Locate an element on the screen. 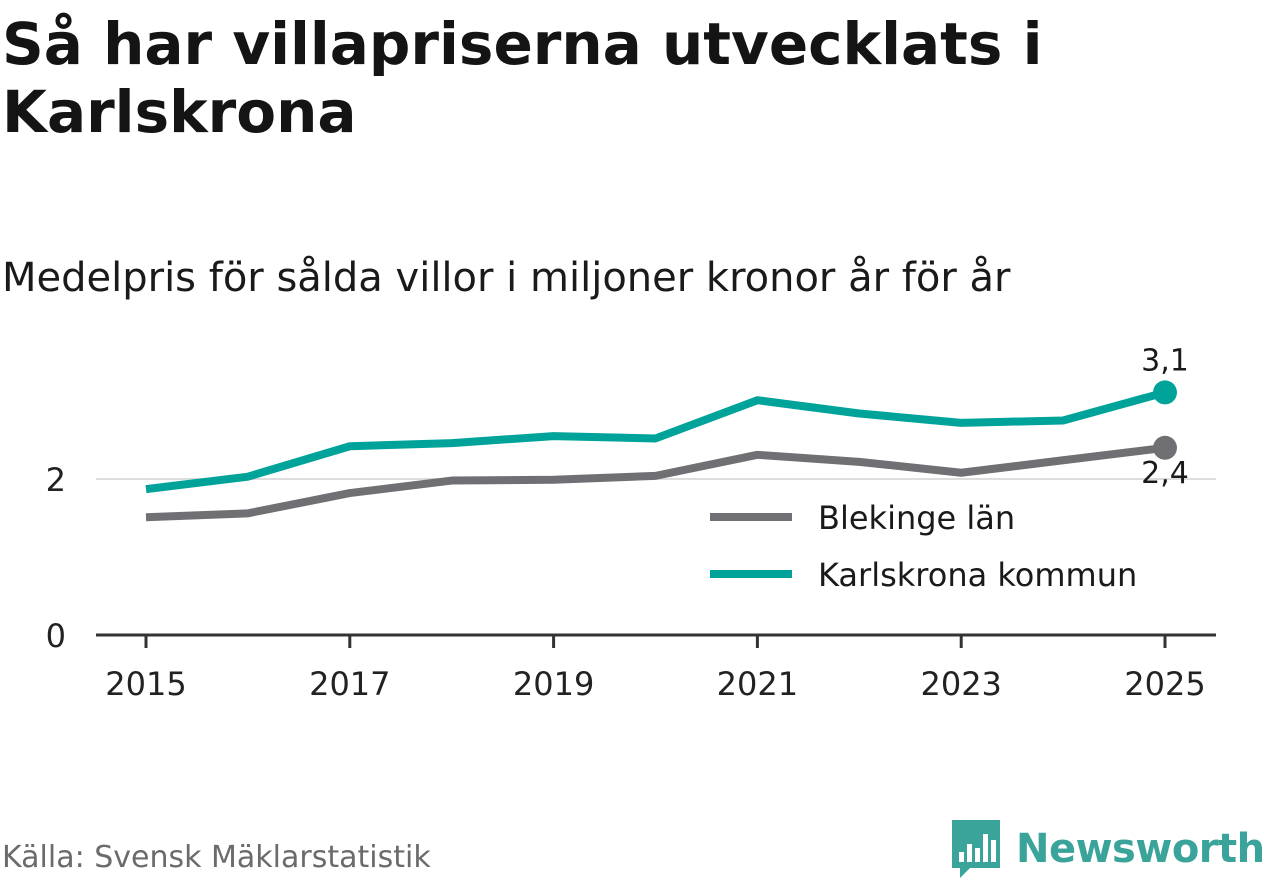 Image resolution: width=1262 pixels, height=880 pixels. series-line-karlskrona is located at coordinates (656, 441).